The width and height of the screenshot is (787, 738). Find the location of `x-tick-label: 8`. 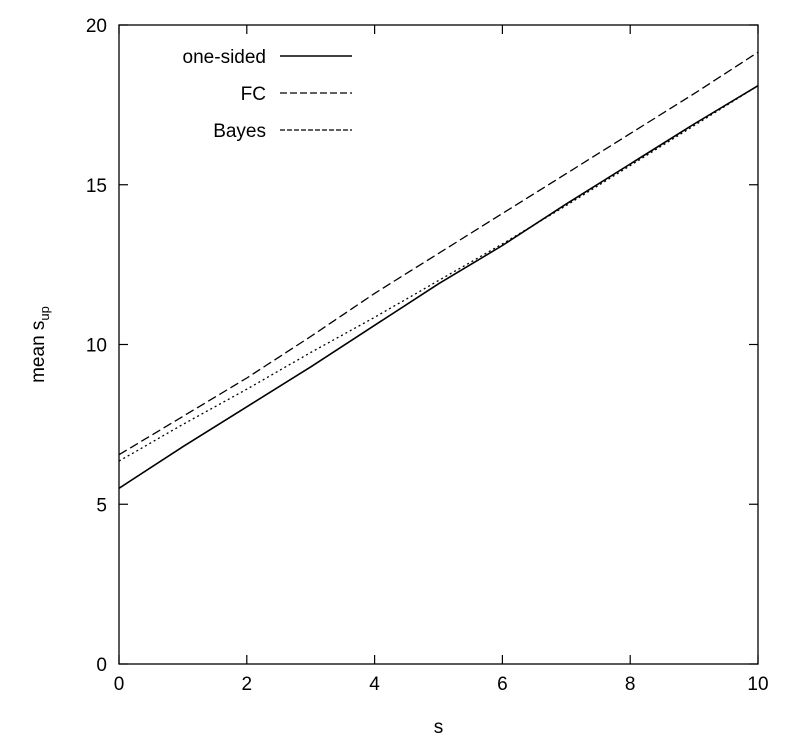

x-tick-label: 8 is located at coordinates (630, 684).